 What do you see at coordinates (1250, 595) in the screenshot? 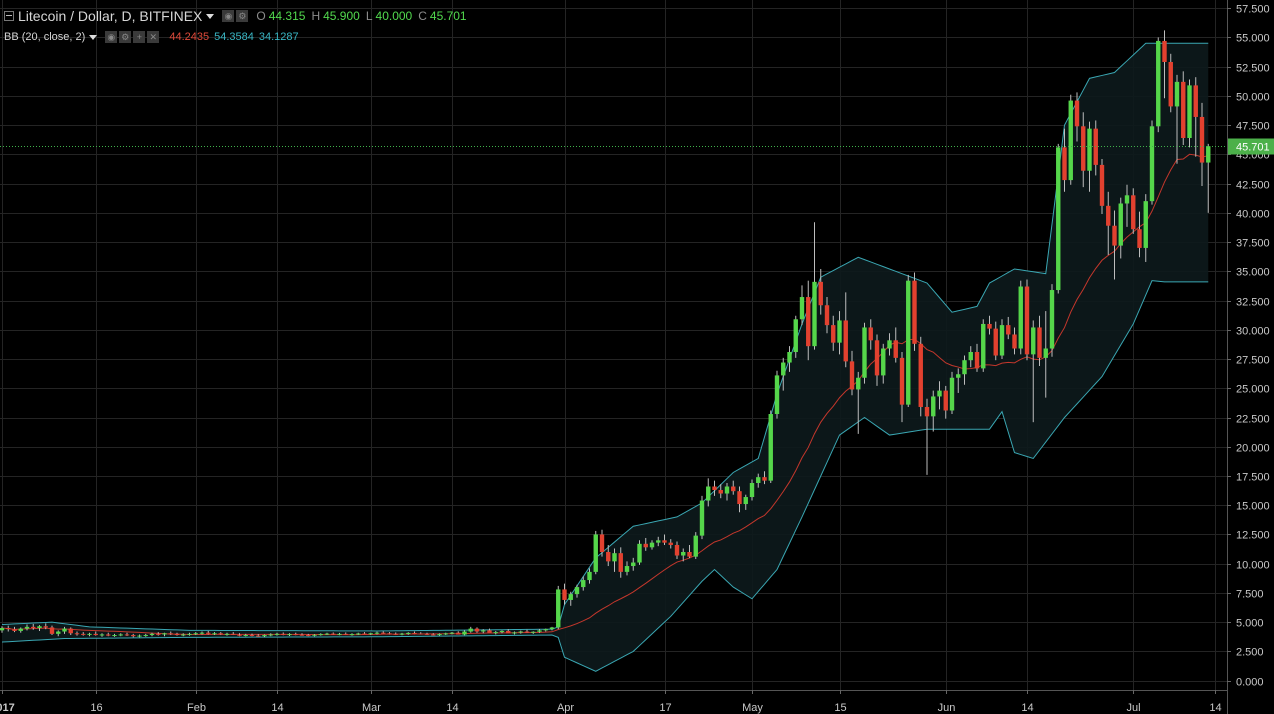
I see `y-tick-label: 7.500` at bounding box center [1250, 595].